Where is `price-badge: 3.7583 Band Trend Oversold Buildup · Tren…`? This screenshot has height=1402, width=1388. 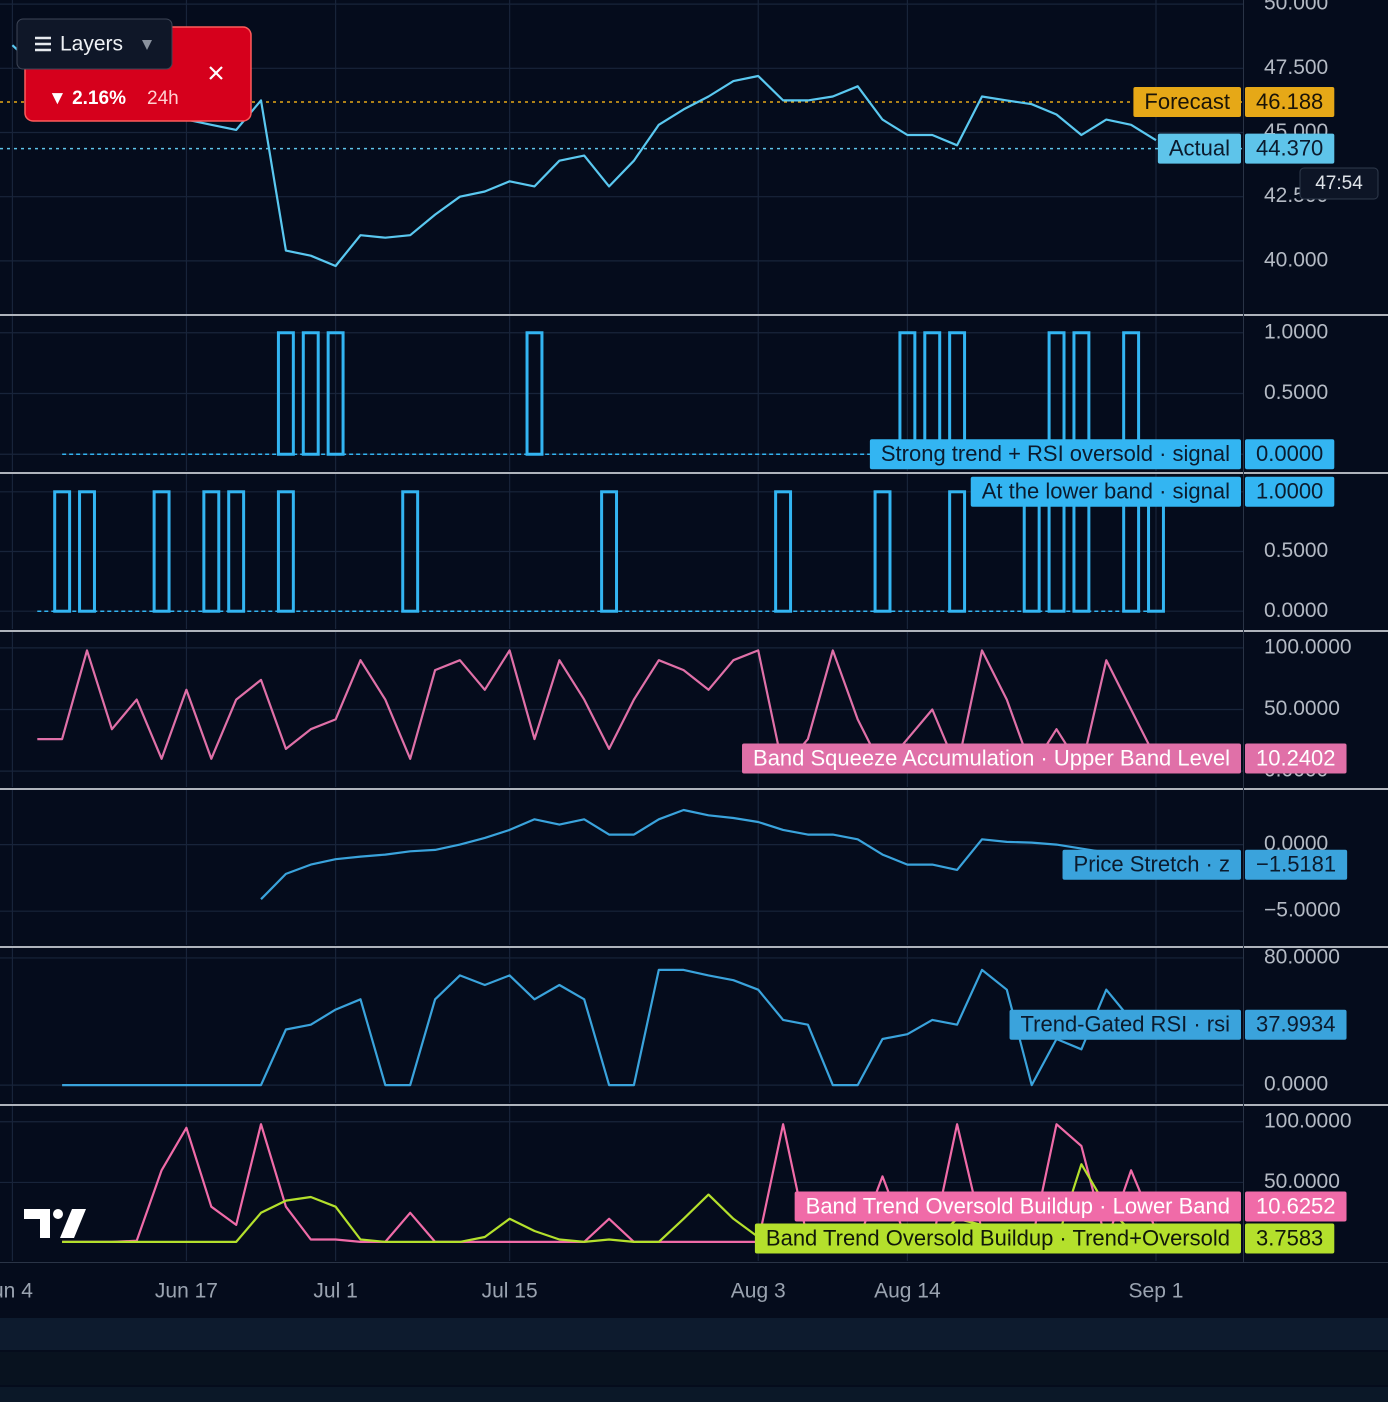 price-badge: 3.7583 Band Trend Oversold Buildup · Tren… is located at coordinates (1044, 1238).